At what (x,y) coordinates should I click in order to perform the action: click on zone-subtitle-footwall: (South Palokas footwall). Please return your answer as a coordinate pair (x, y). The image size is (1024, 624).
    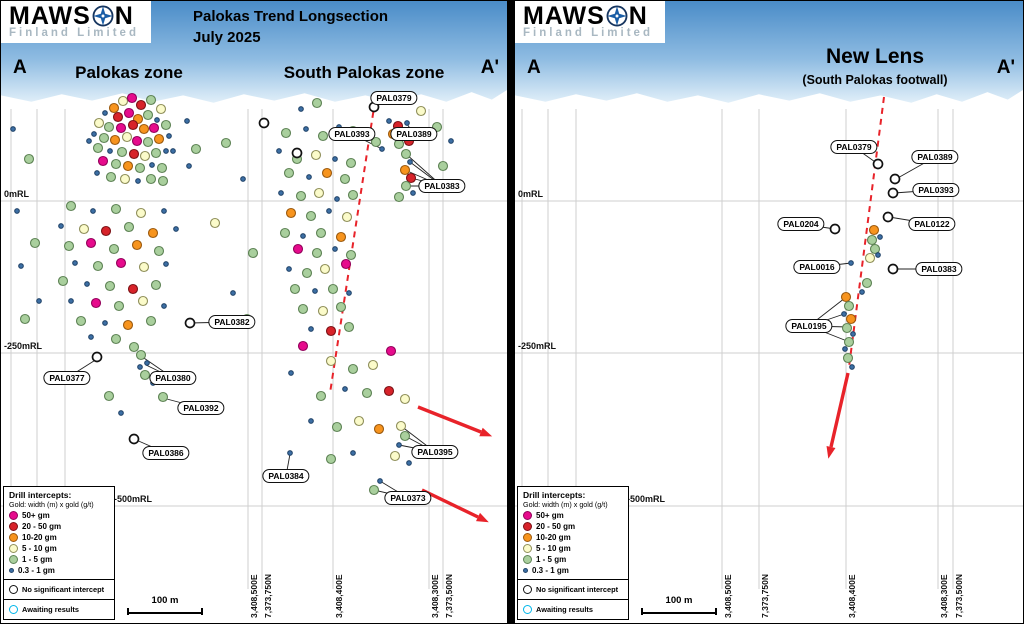
    Looking at the image, I should click on (875, 80).